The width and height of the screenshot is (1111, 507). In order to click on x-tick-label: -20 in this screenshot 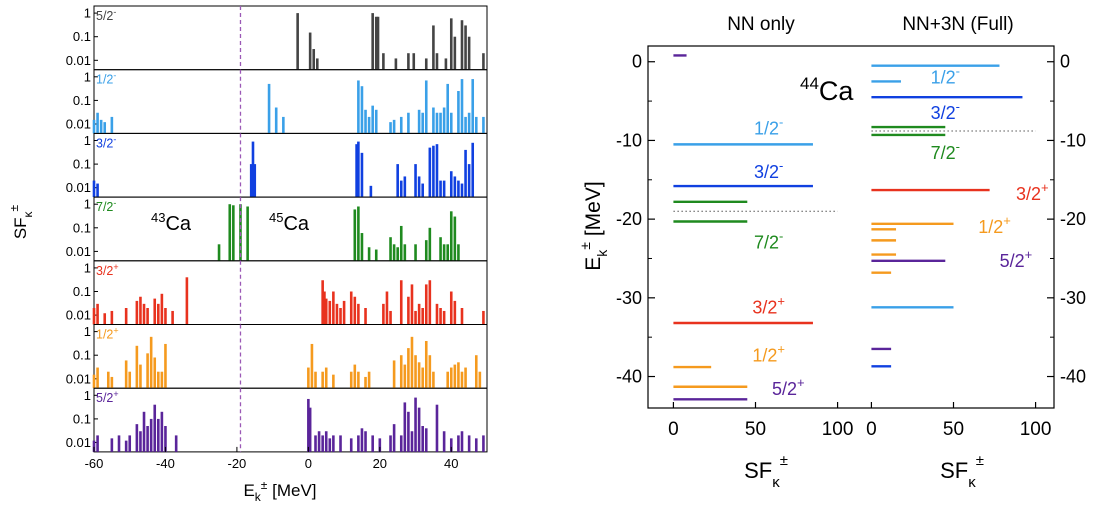, I will do `click(237, 463)`.